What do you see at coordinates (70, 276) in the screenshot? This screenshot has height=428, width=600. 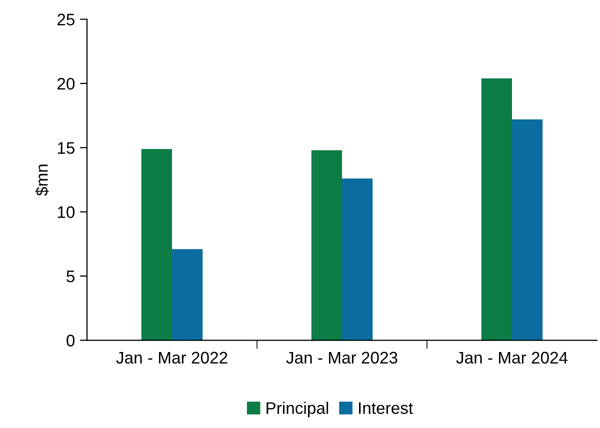 I see `y-tick-label: 5` at bounding box center [70, 276].